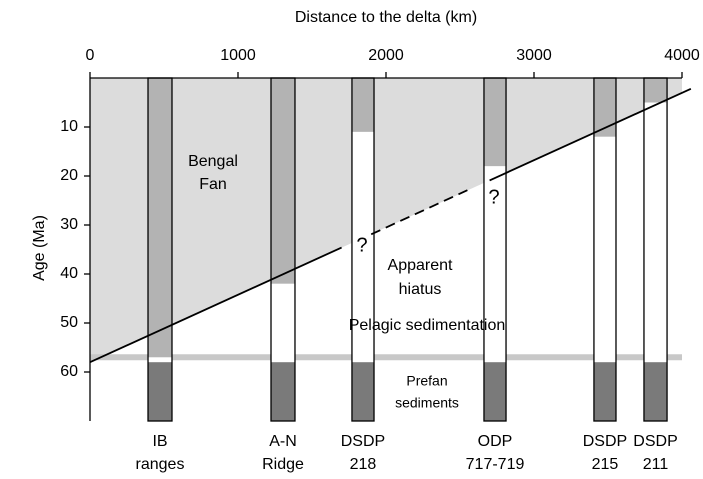 This screenshot has height=479, width=703. Describe the element at coordinates (283, 441) in the screenshot. I see `column-label: A-N` at that location.